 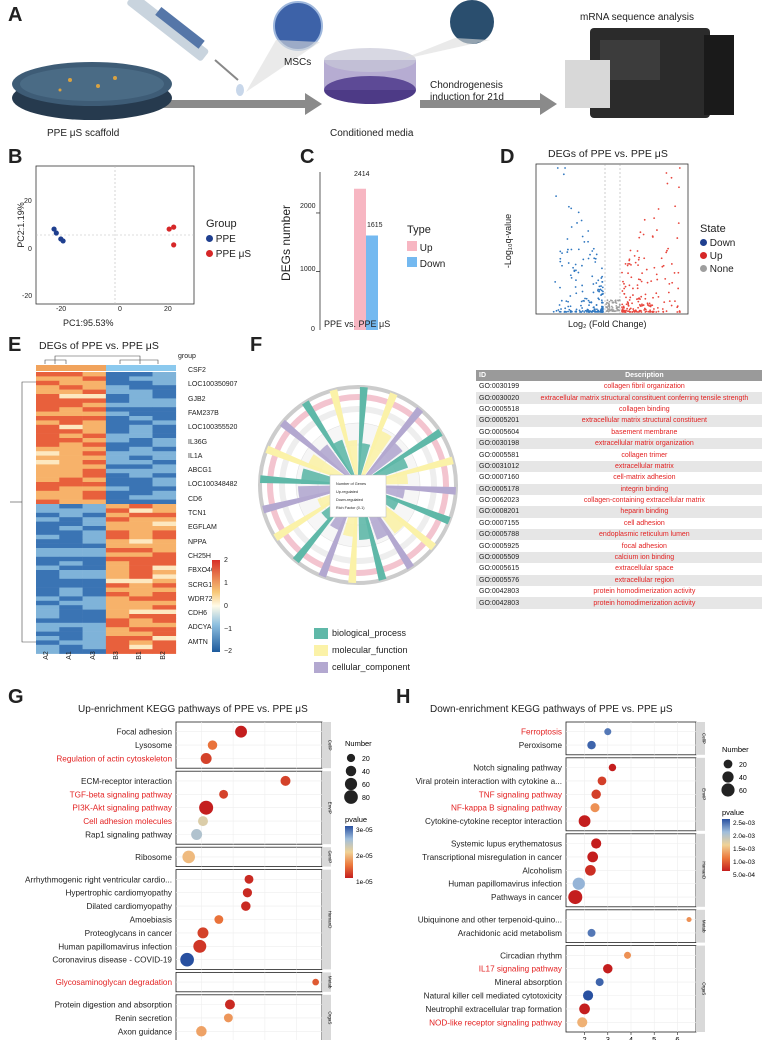 What do you see at coordinates (30, 249) in the screenshot?
I see `pca-ytick-2: 0` at bounding box center [30, 249].